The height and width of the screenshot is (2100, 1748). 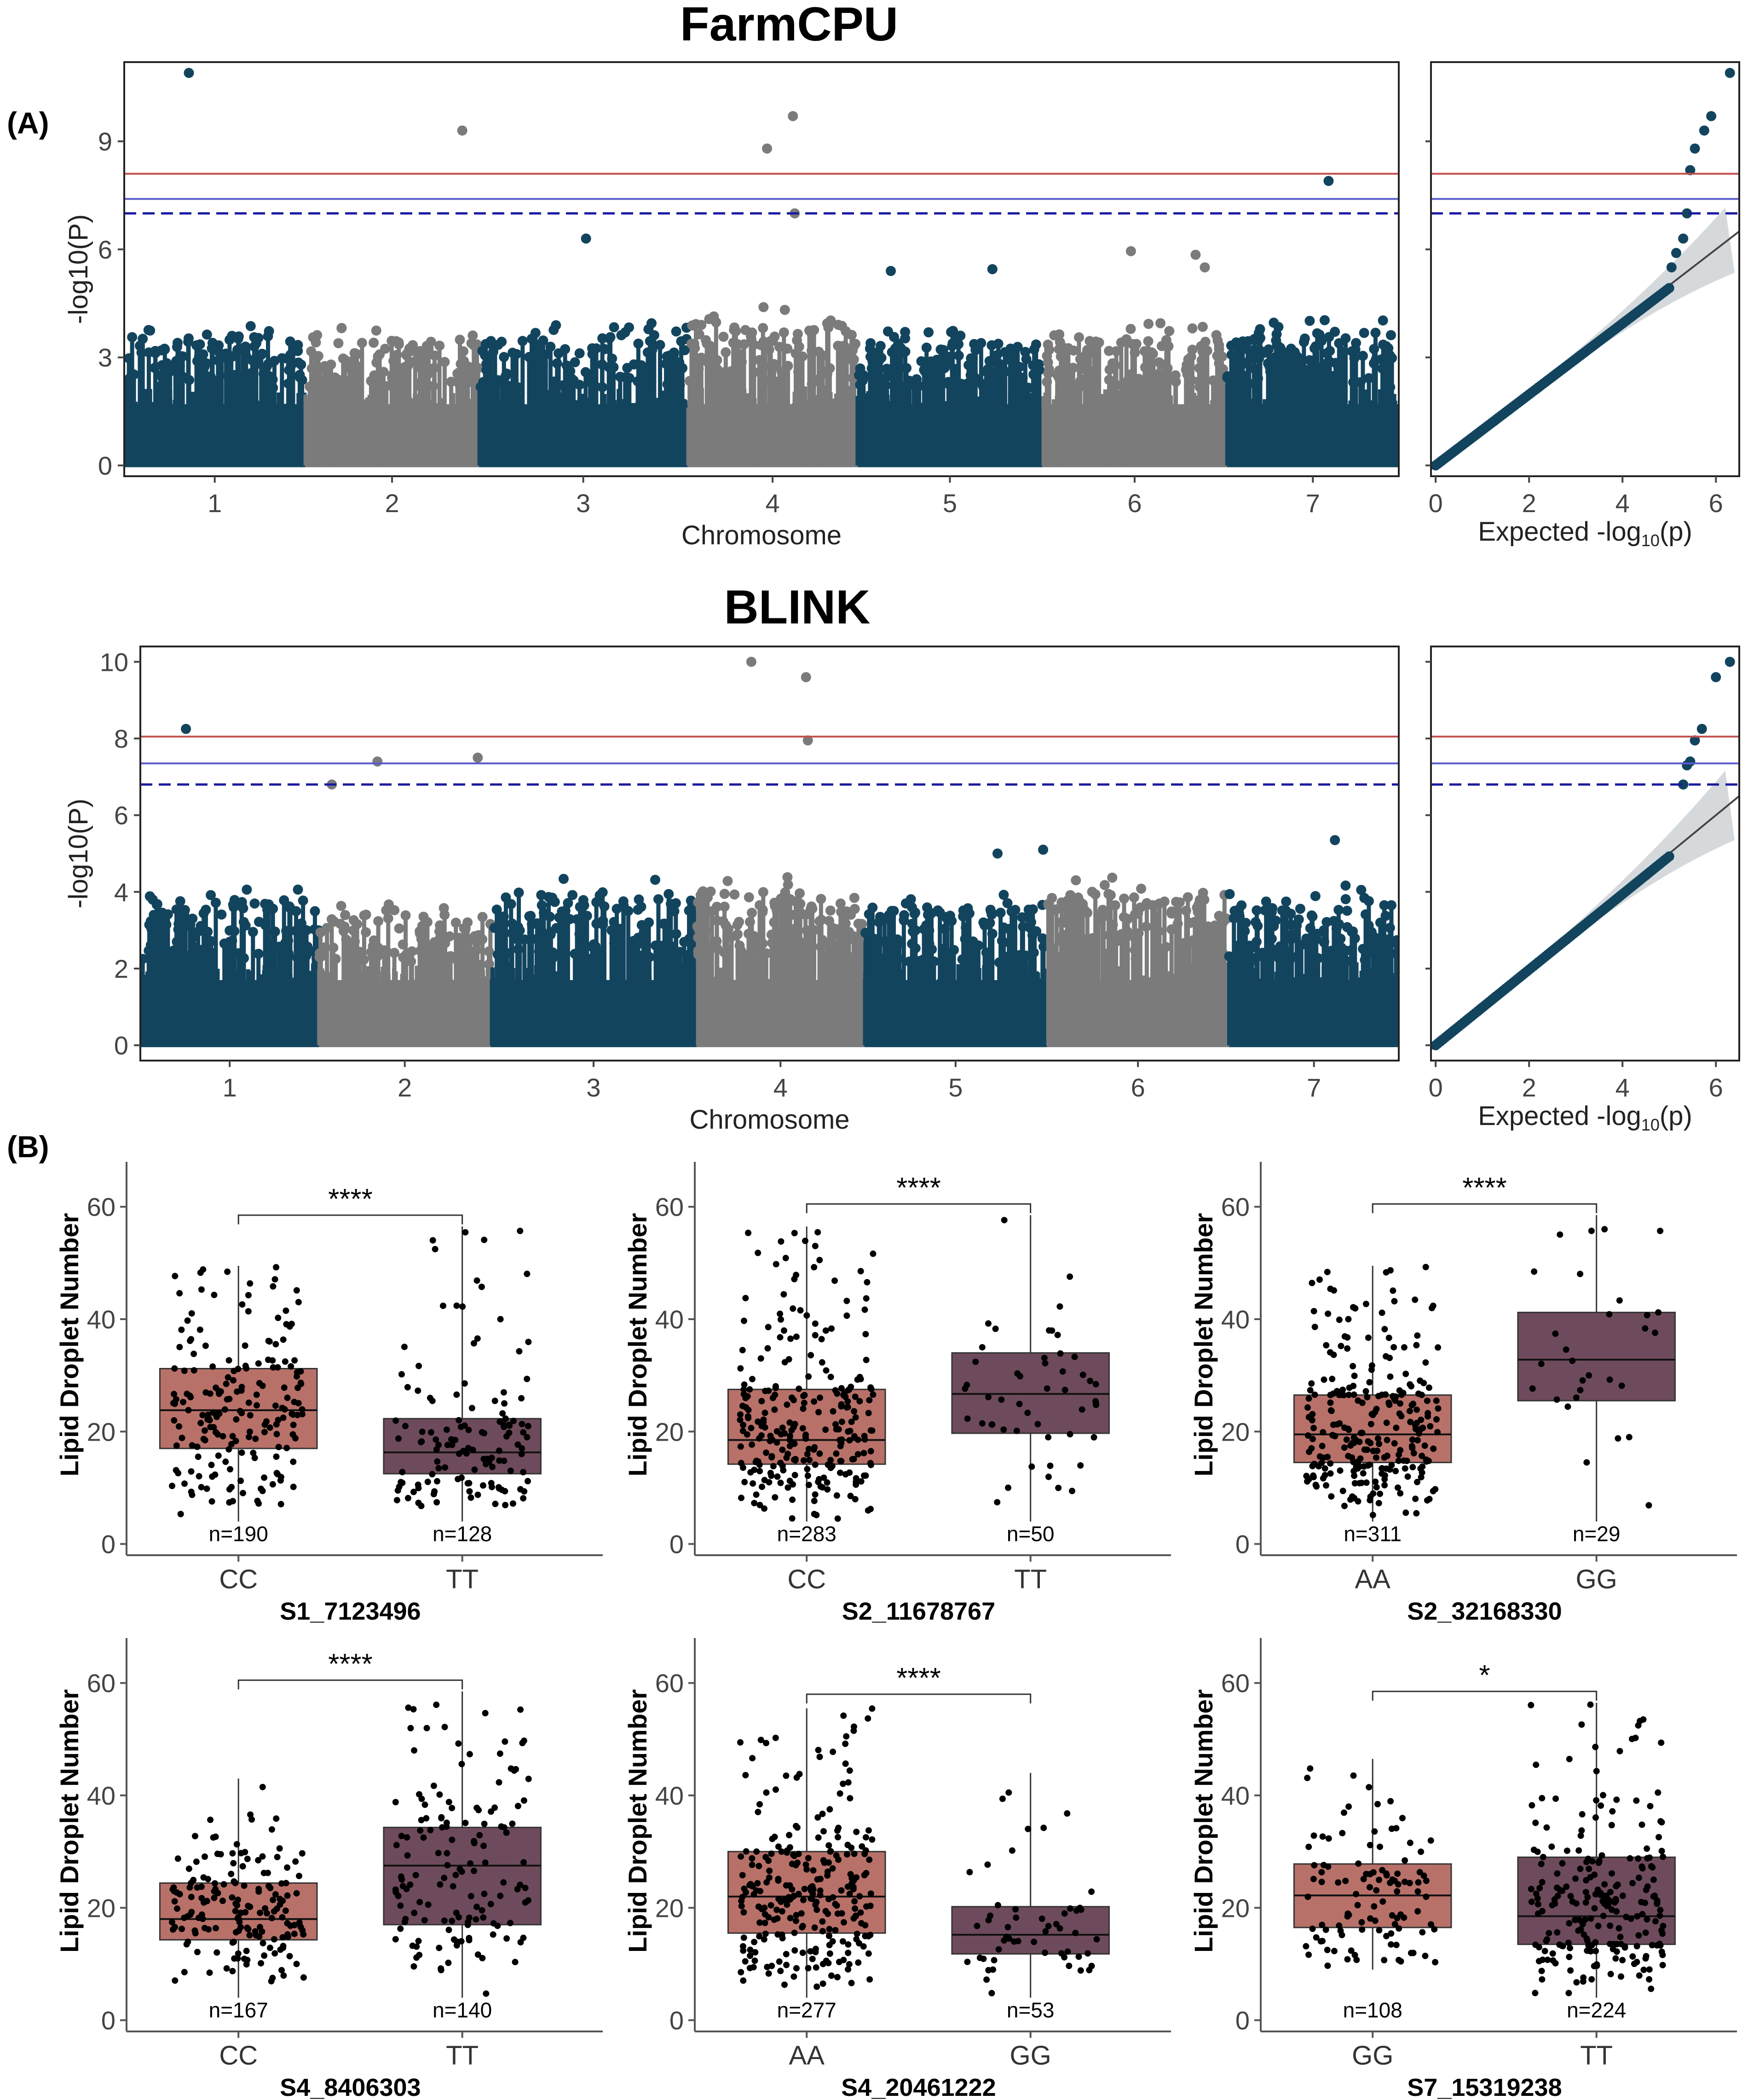 I want to click on qq-content, so click(x=1585, y=269).